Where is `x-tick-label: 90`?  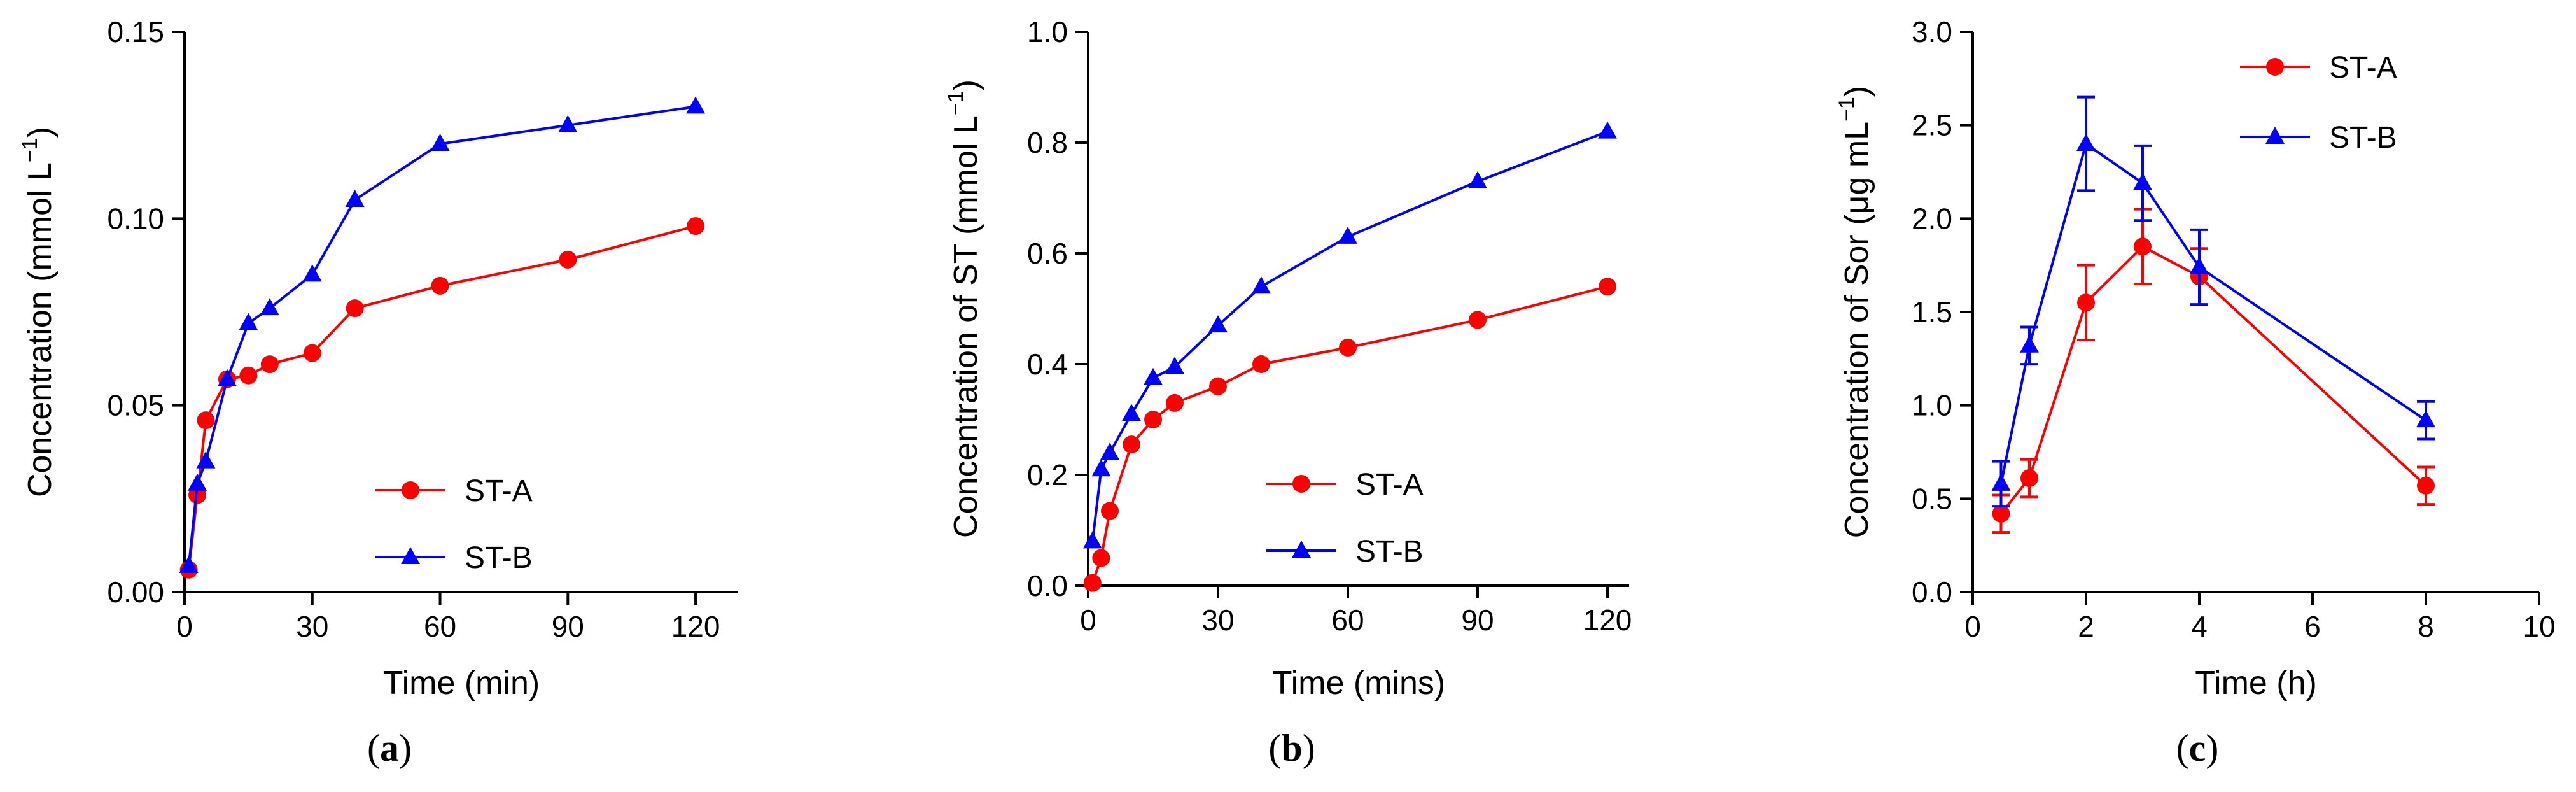
x-tick-label: 90 is located at coordinates (568, 626).